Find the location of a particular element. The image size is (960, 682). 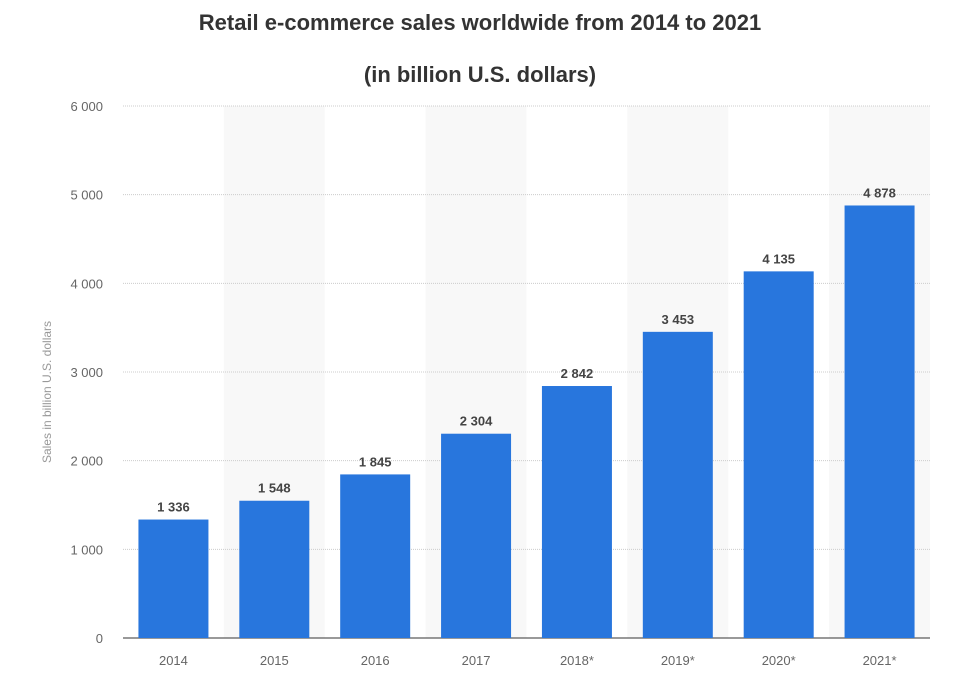

x-tick-label: 2020* is located at coordinates (779, 660).